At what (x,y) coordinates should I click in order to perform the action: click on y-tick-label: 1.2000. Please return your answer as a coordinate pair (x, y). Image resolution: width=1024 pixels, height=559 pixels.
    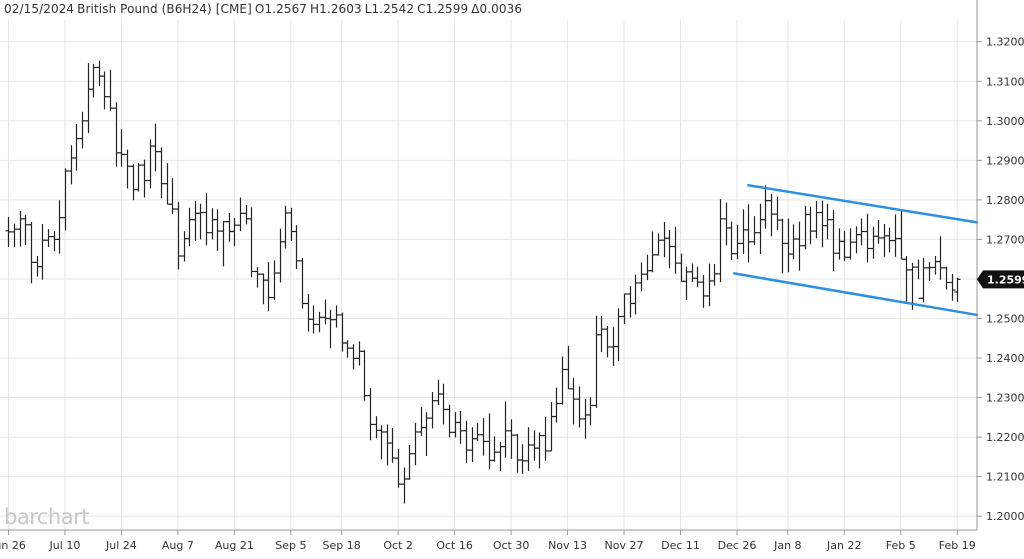
    Looking at the image, I should click on (1005, 516).